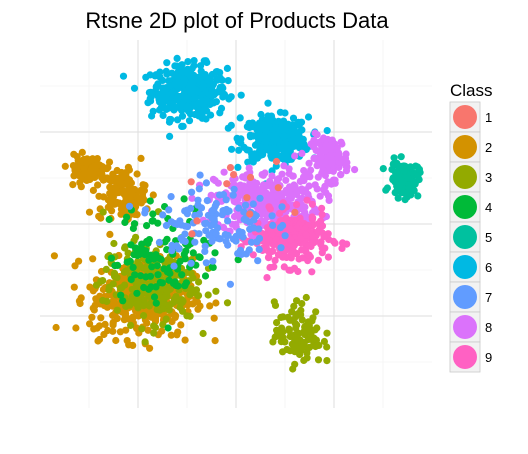  I want to click on legend-label-9: 9, so click(488, 357).